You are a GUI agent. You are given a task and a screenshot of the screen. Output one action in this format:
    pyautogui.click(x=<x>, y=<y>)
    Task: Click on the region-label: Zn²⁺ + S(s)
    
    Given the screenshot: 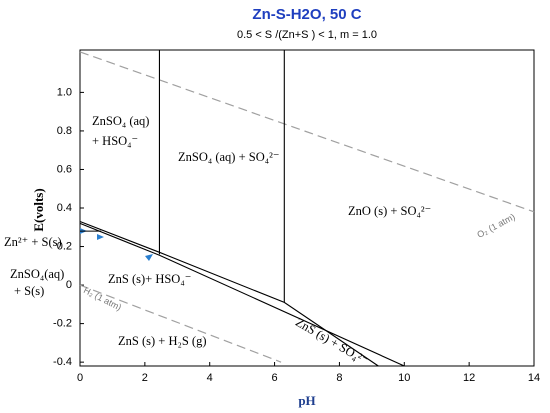 What is the action you would take?
    pyautogui.click(x=33, y=242)
    